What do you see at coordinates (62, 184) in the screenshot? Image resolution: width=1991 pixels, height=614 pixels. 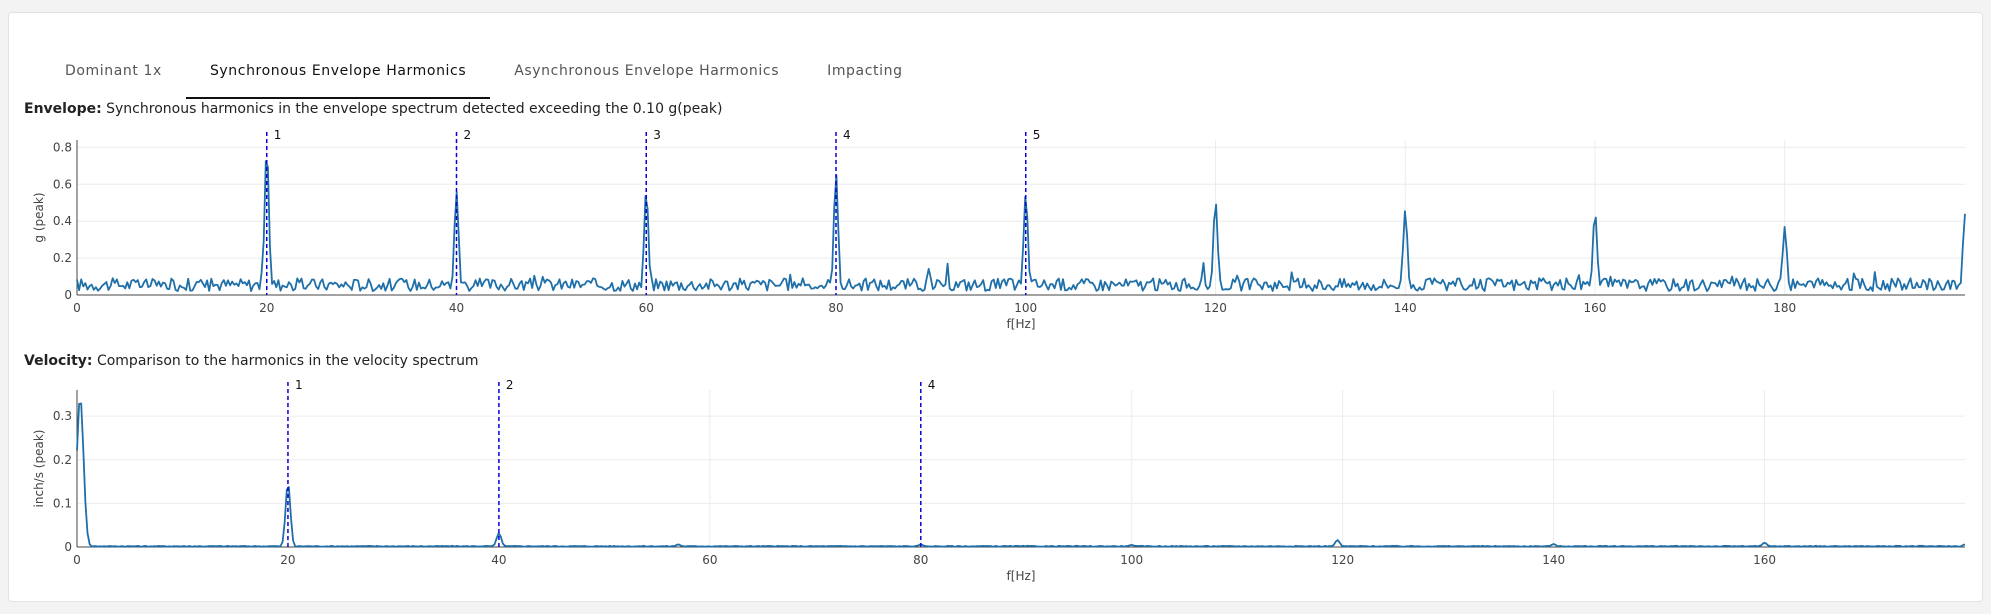 I see `y-tick-label: 0.6` at bounding box center [62, 184].